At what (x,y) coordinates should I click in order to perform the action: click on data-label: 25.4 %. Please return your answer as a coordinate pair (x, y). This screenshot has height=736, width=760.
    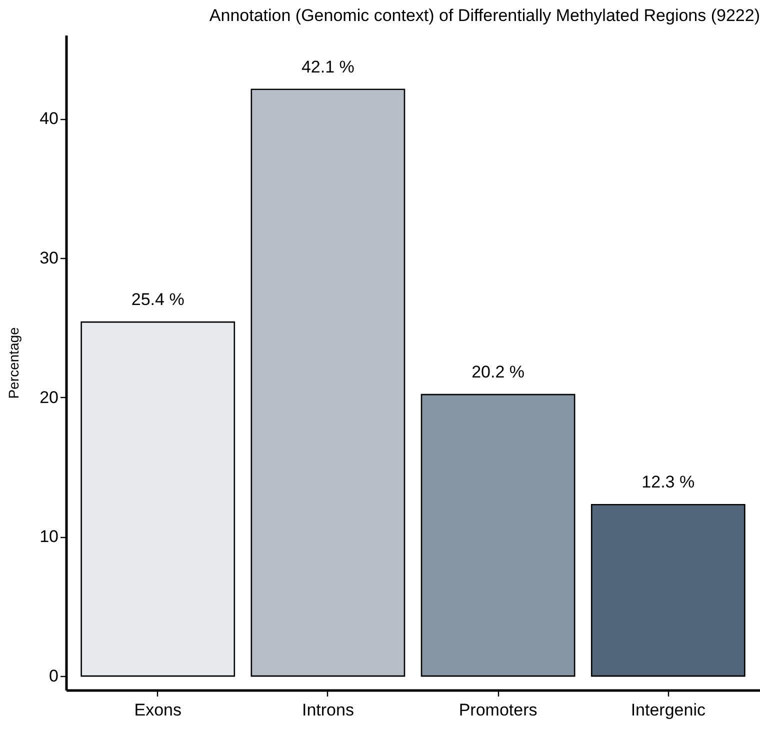
    Looking at the image, I should click on (157, 300).